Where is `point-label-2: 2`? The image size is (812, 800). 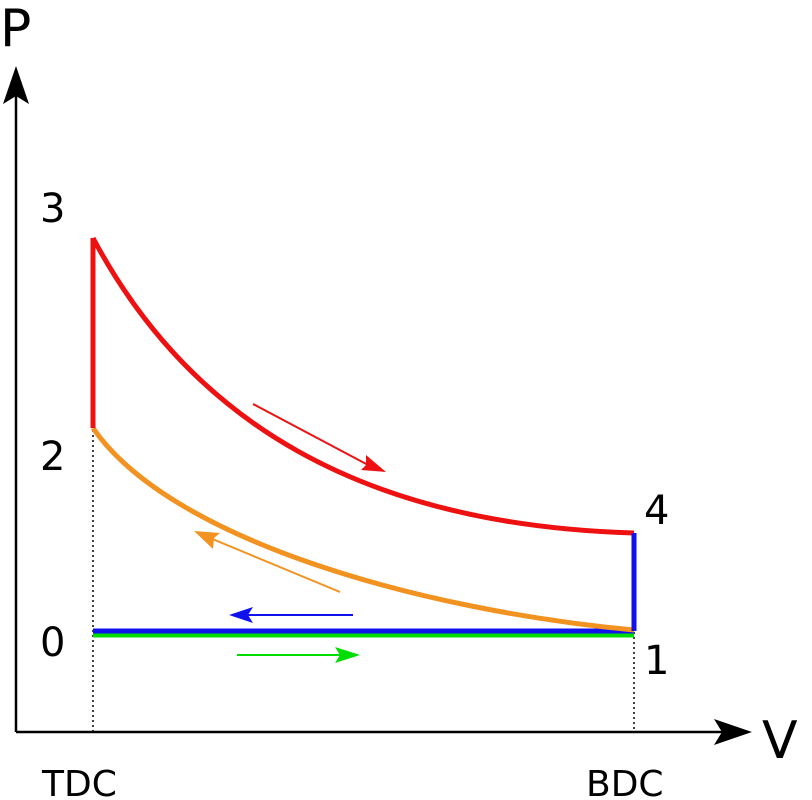 point-label-2: 2 is located at coordinates (52, 457).